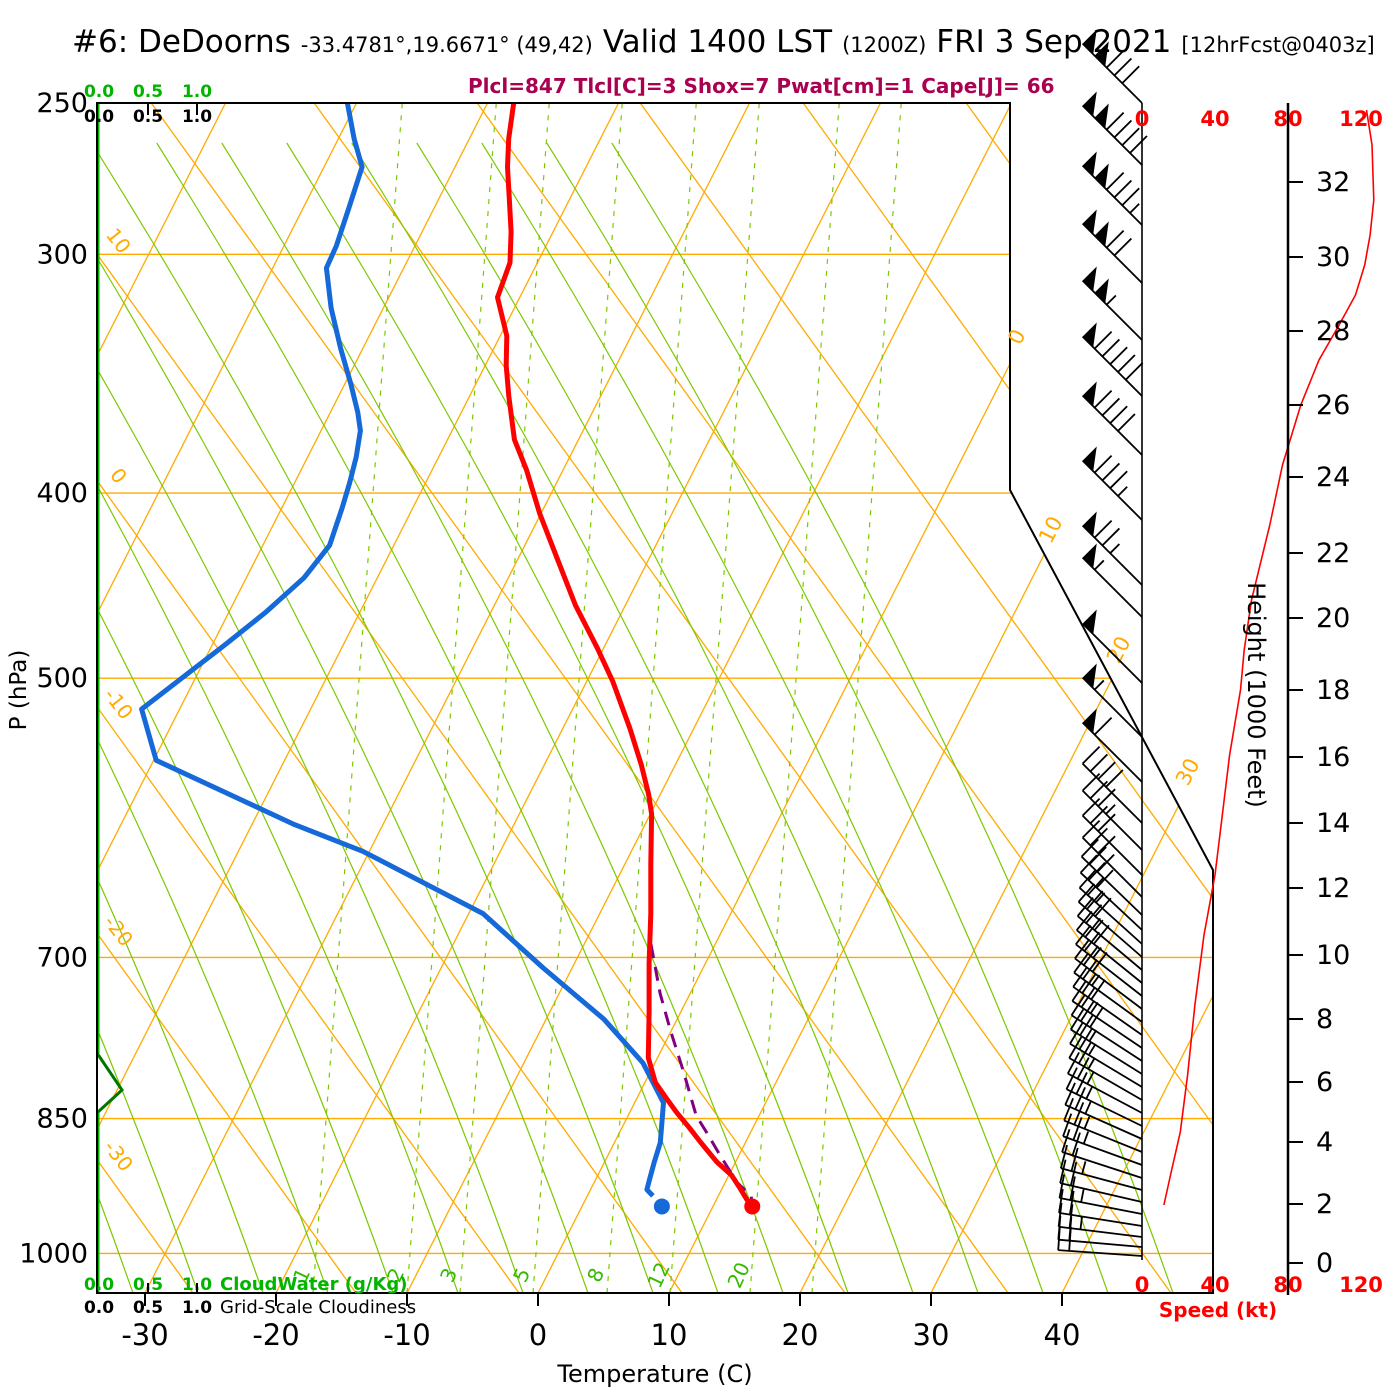 This screenshot has width=1400, height=1400. Describe the element at coordinates (144, 1335) in the screenshot. I see `temp-tick-label: -30` at that location.